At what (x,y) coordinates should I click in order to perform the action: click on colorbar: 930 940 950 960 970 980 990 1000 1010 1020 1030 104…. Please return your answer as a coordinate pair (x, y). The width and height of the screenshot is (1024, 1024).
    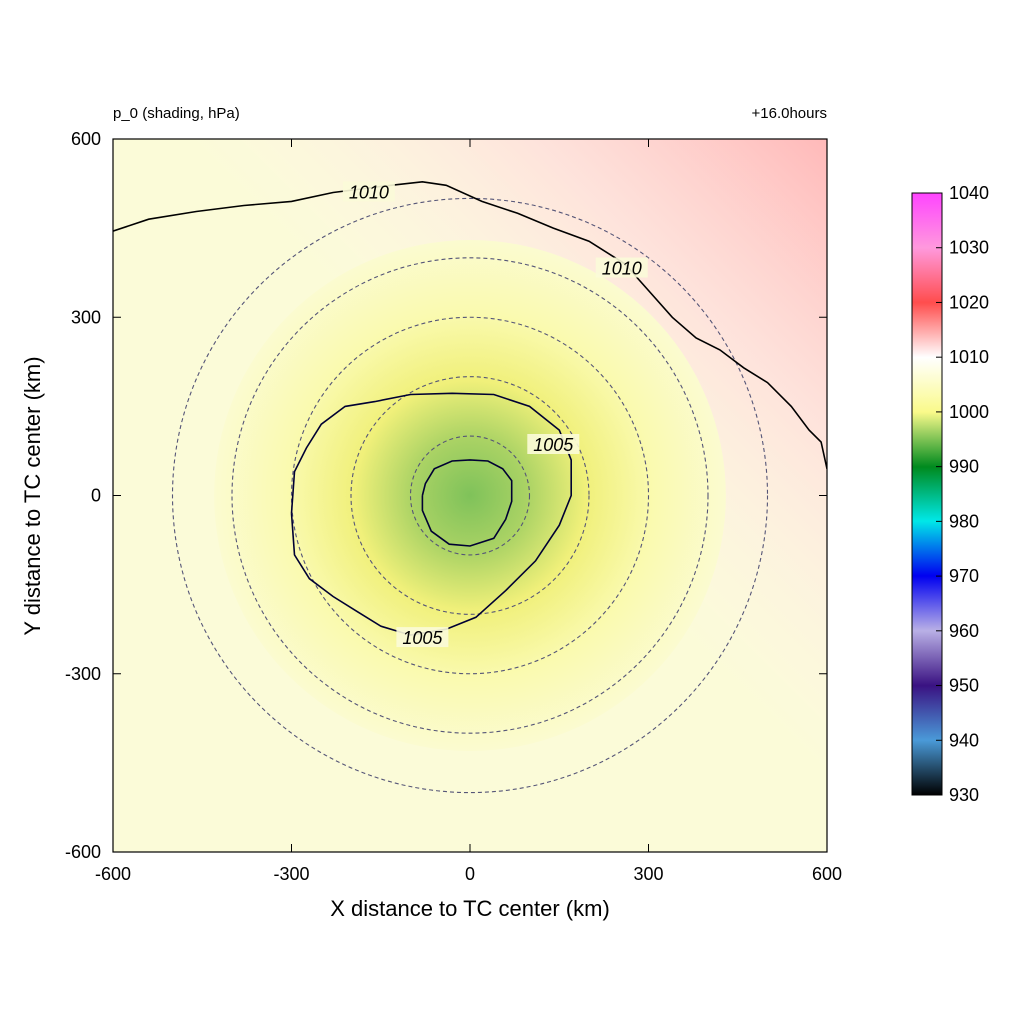
    Looking at the image, I should click on (950, 494).